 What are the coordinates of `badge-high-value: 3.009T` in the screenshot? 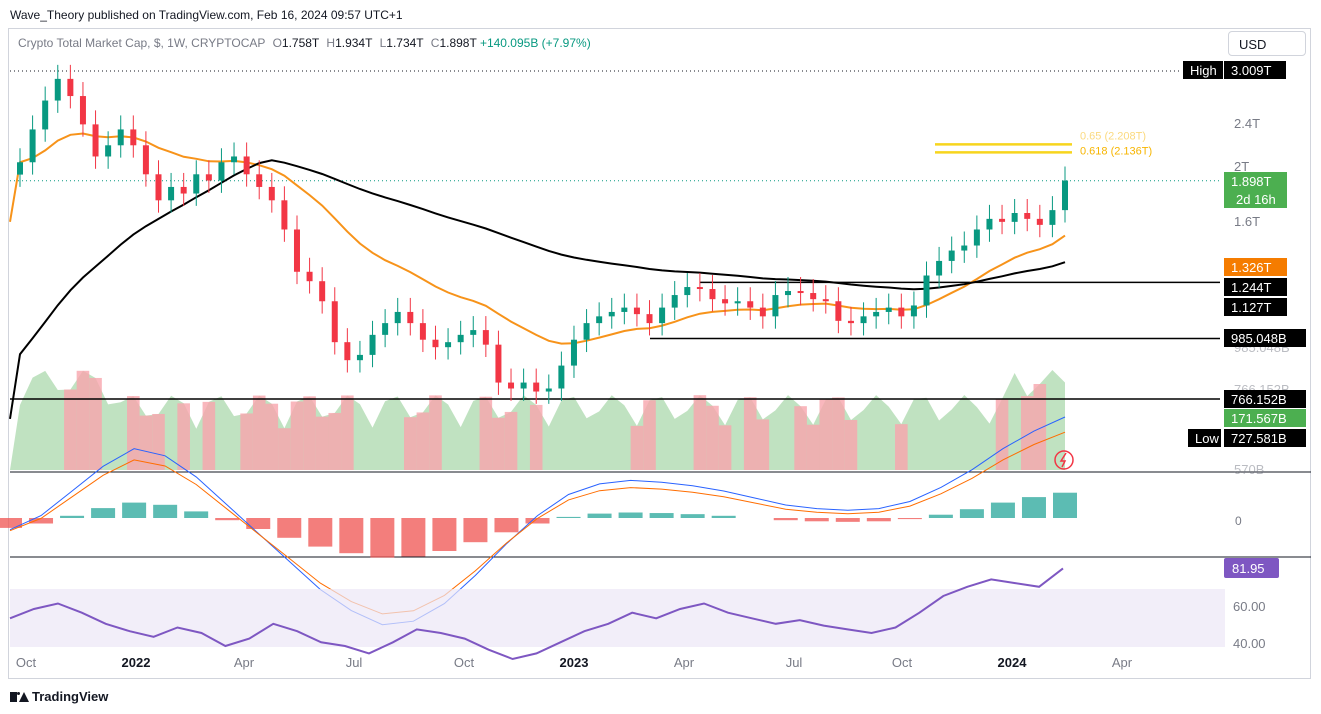 It's located at (1251, 70).